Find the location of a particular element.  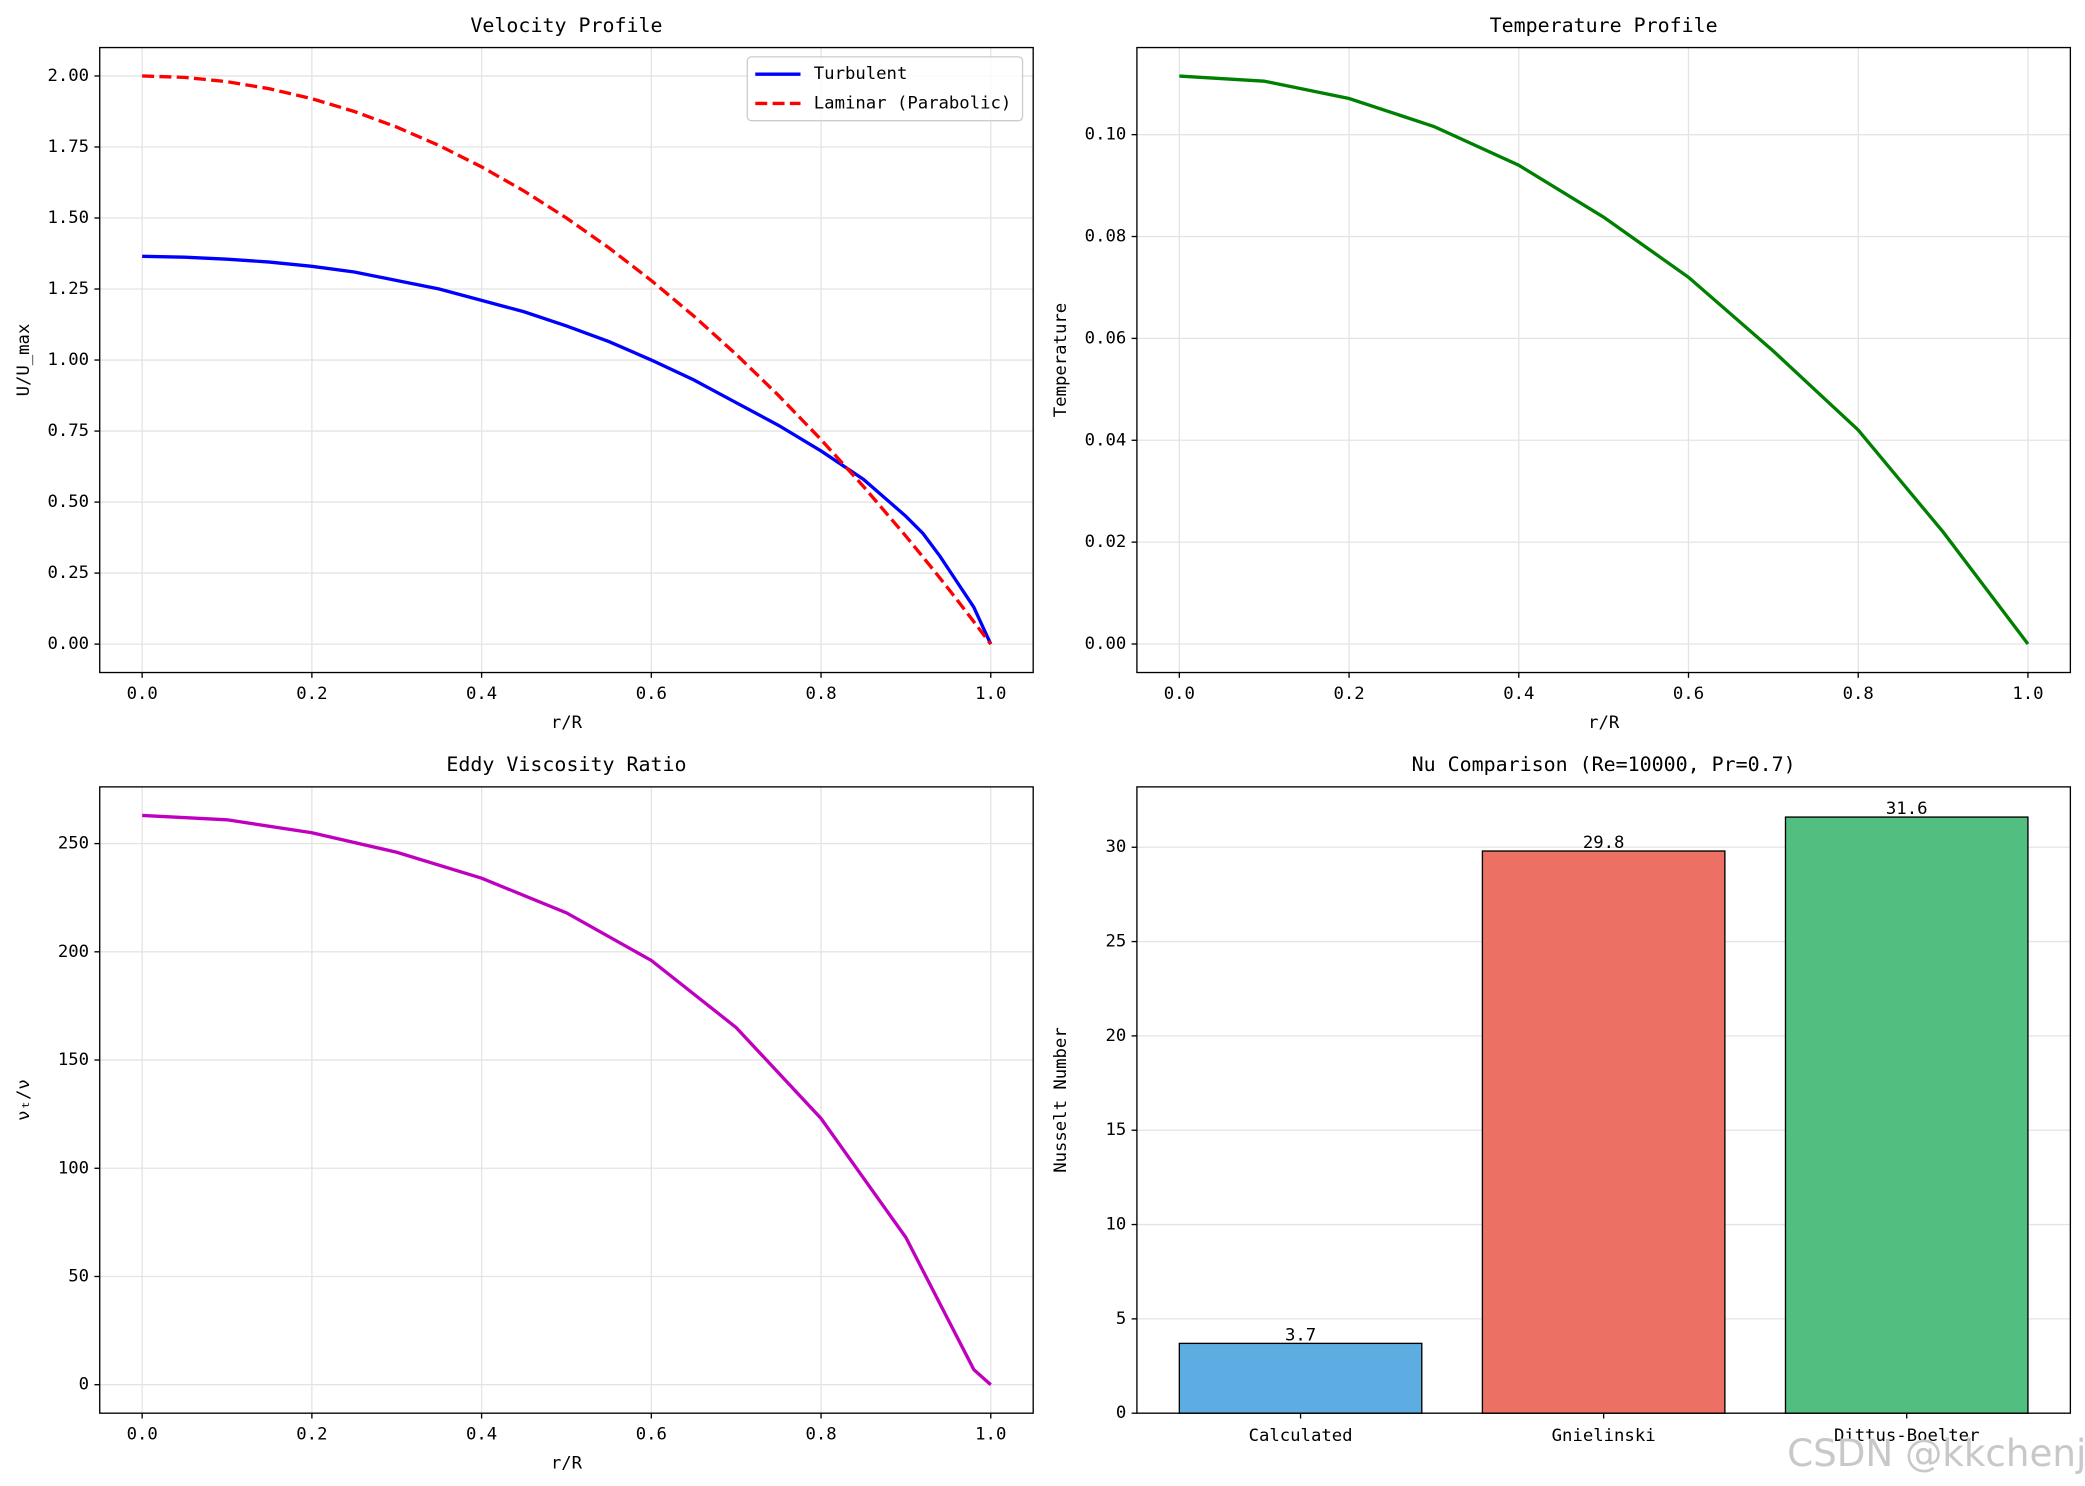

x-tick-label: Gnielinski is located at coordinates (1604, 1436).